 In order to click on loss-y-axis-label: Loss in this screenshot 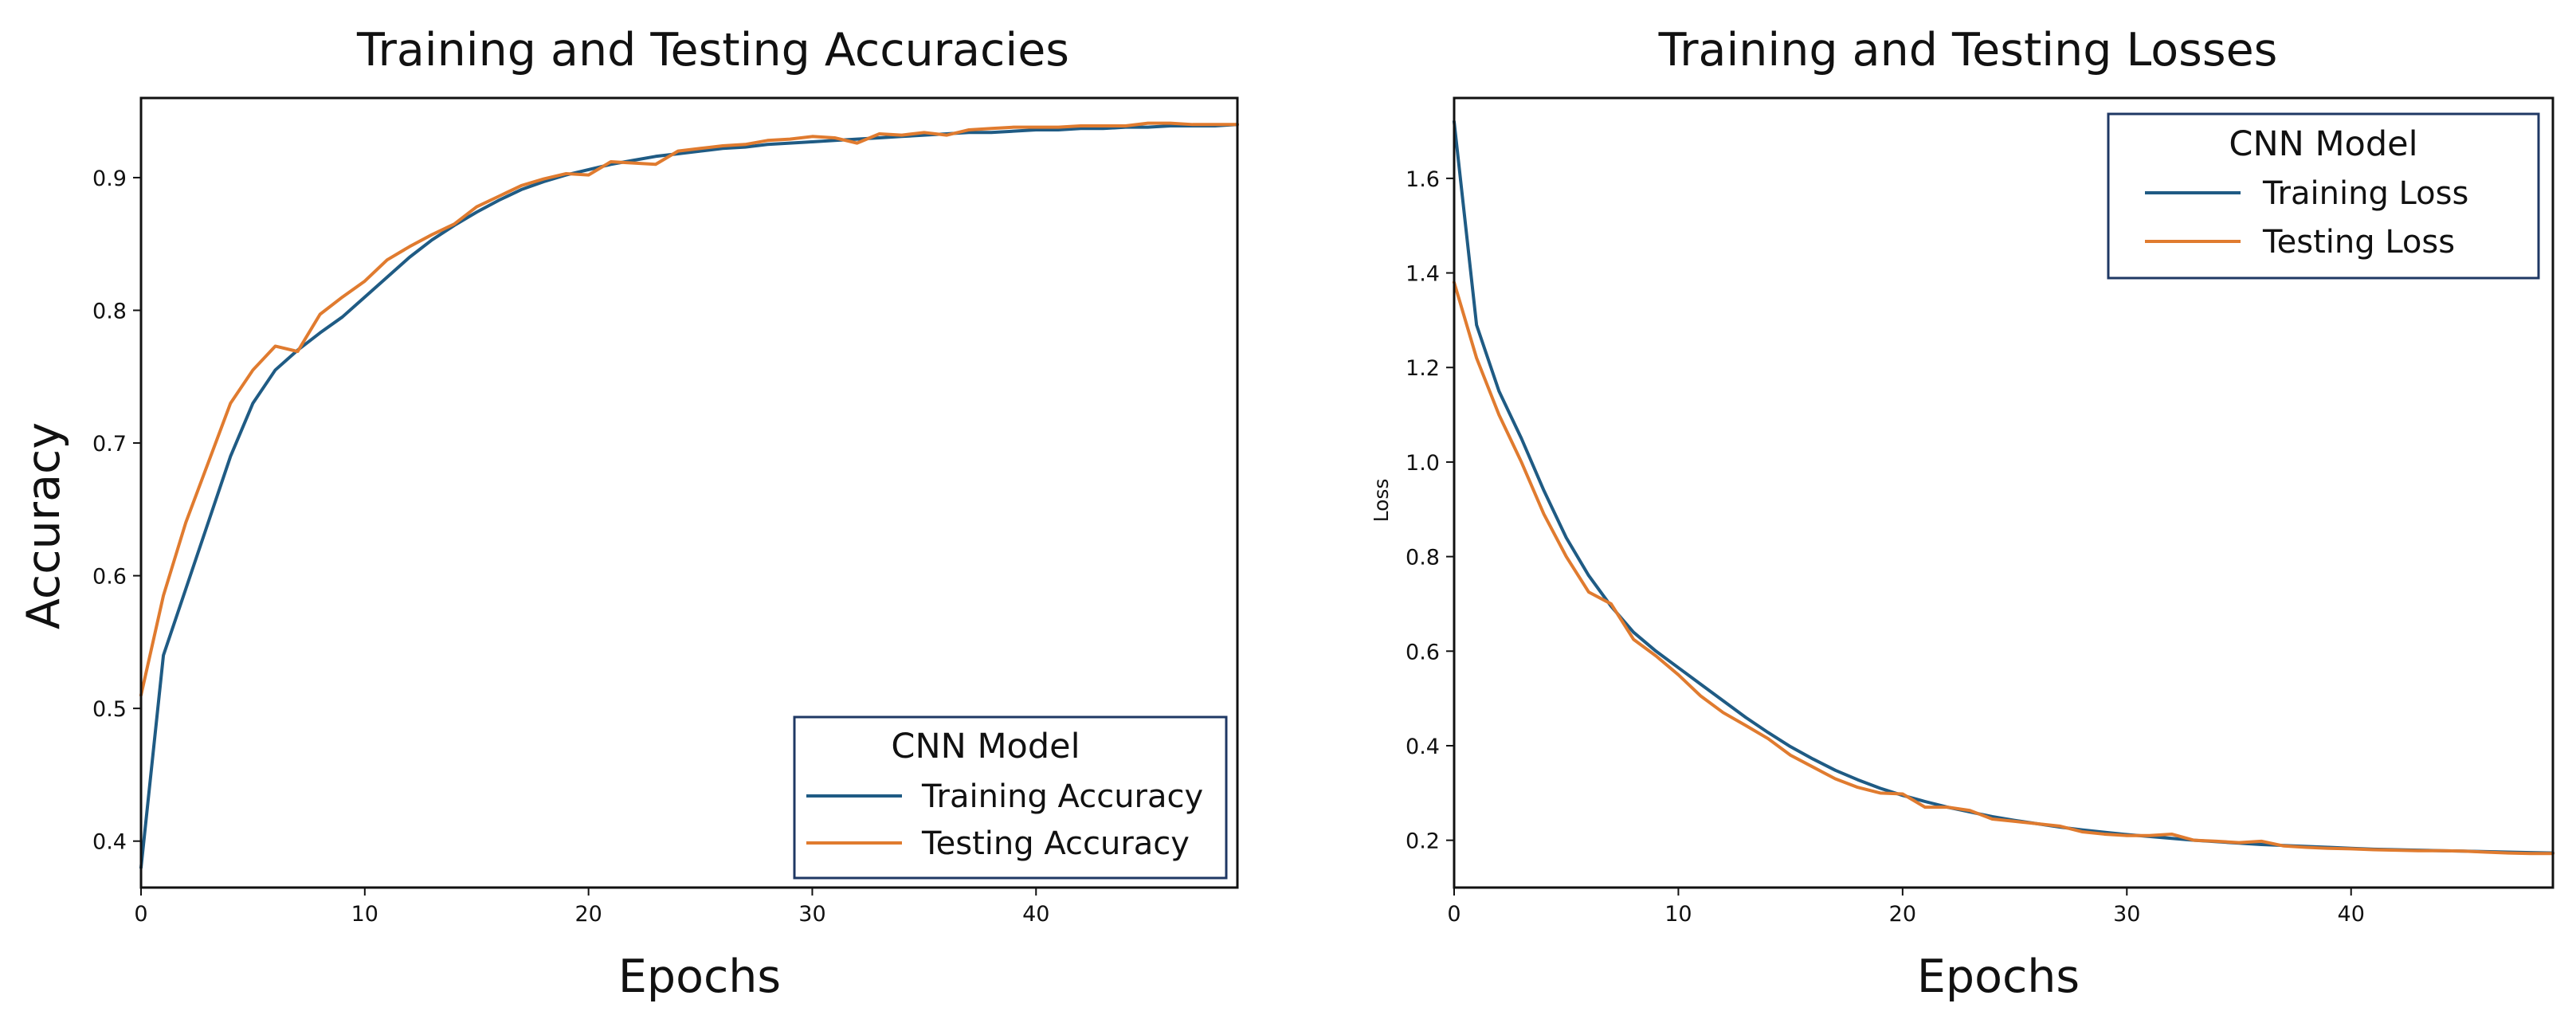, I will do `click(1381, 501)`.